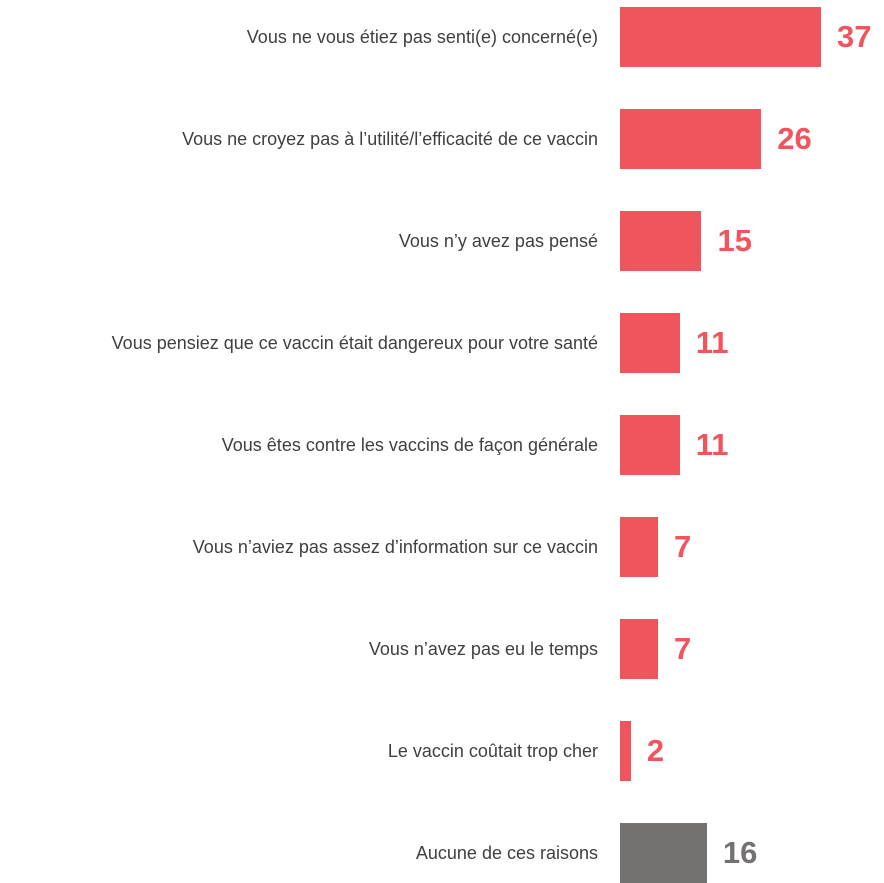  What do you see at coordinates (854, 36) in the screenshot?
I see `value-label: 37` at bounding box center [854, 36].